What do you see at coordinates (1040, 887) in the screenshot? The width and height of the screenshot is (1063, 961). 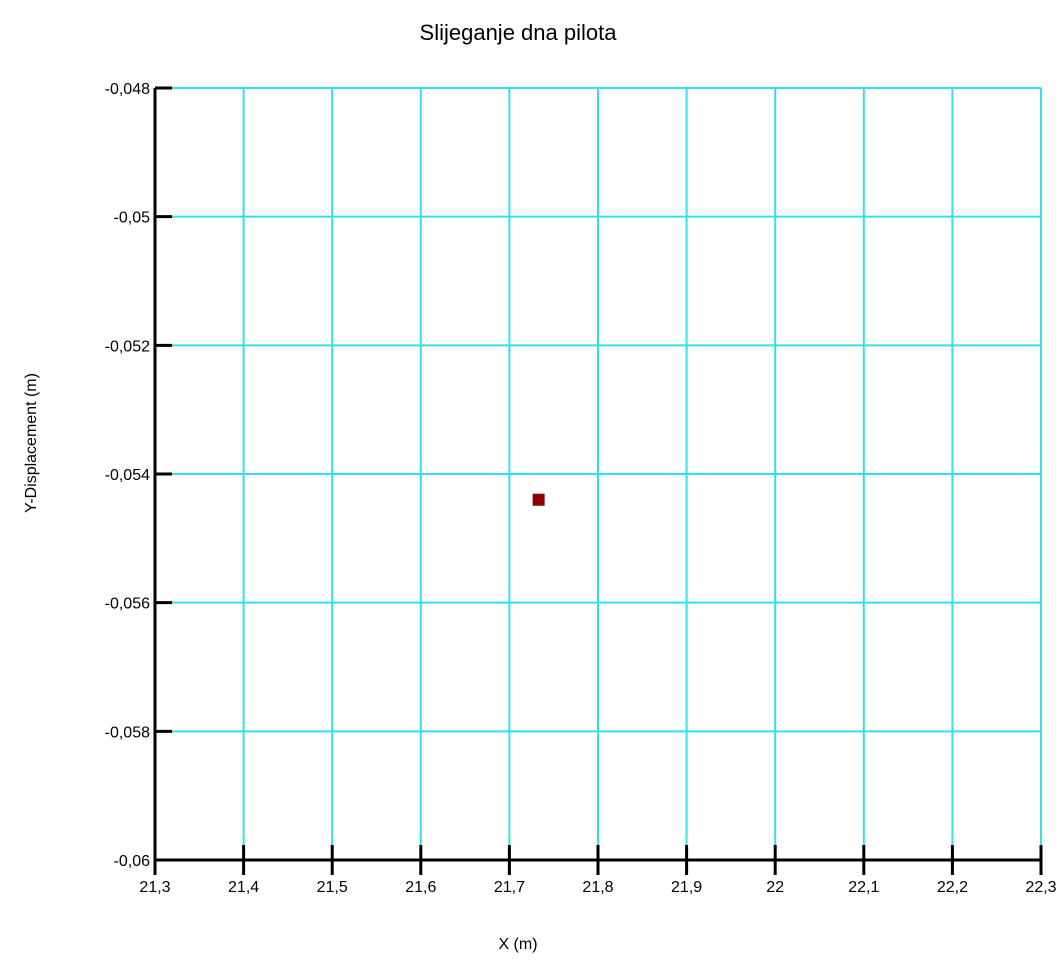 I see `x-tick-label: 22,3` at bounding box center [1040, 887].